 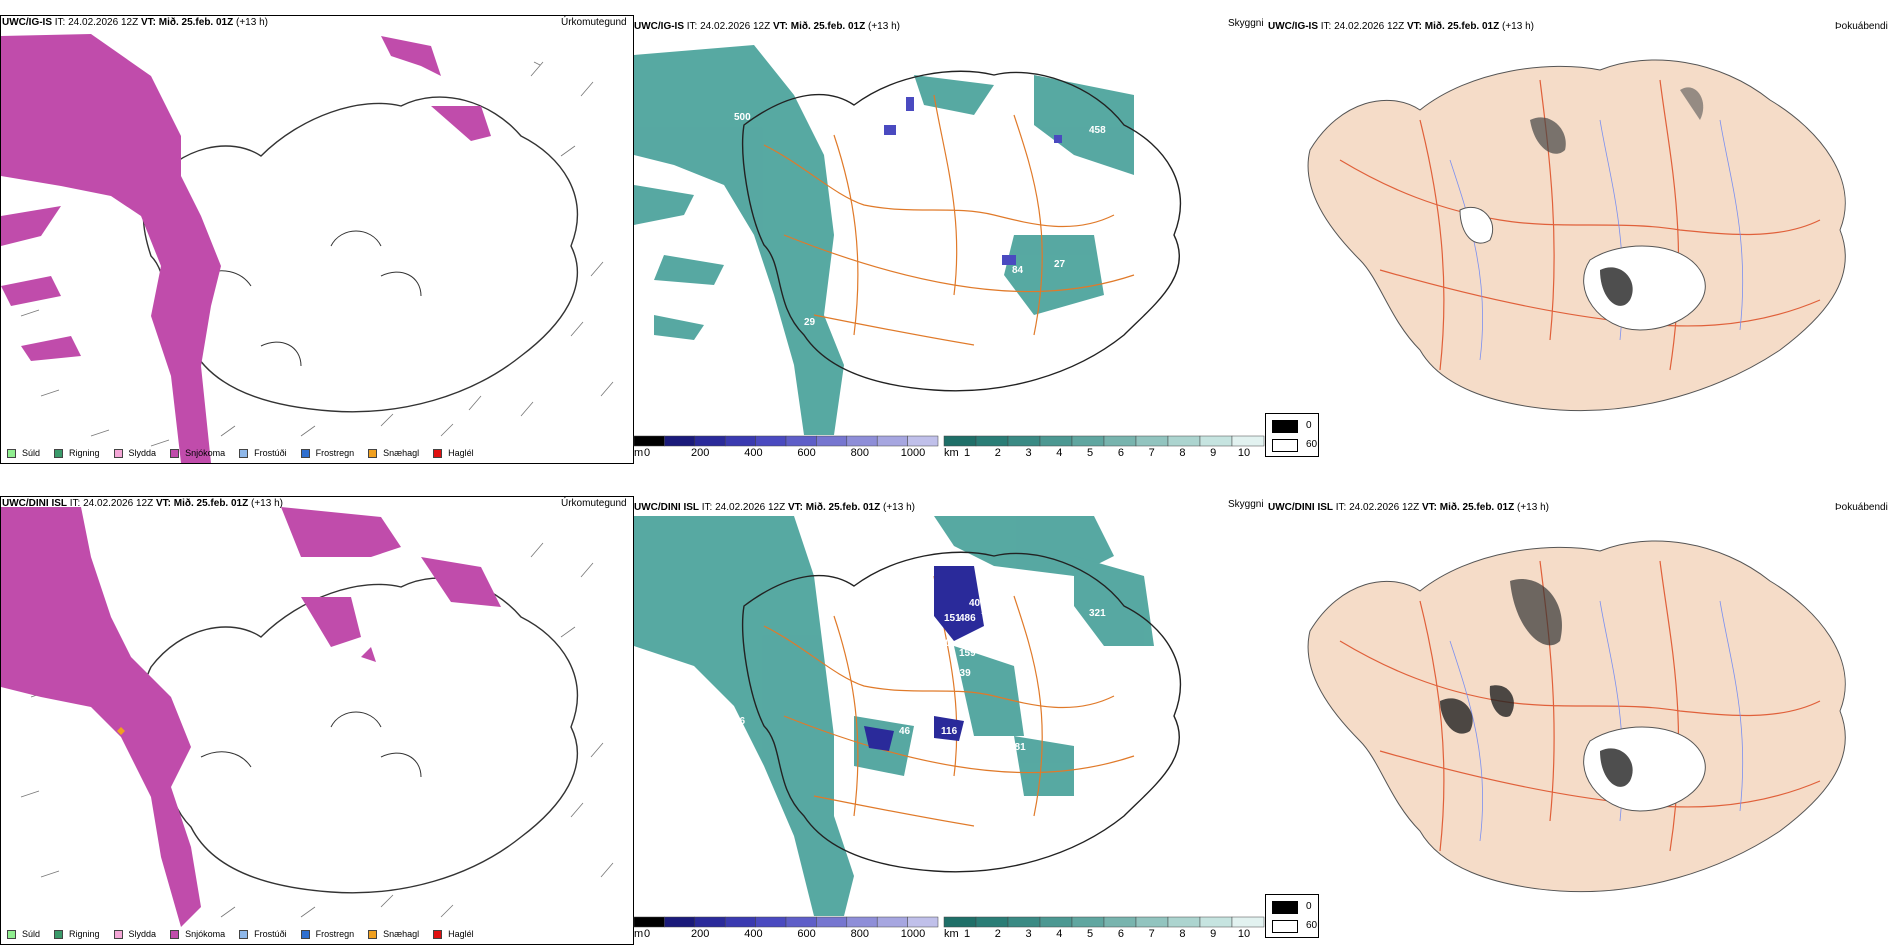 I want to click on map-value: 486, so click(x=967, y=618).